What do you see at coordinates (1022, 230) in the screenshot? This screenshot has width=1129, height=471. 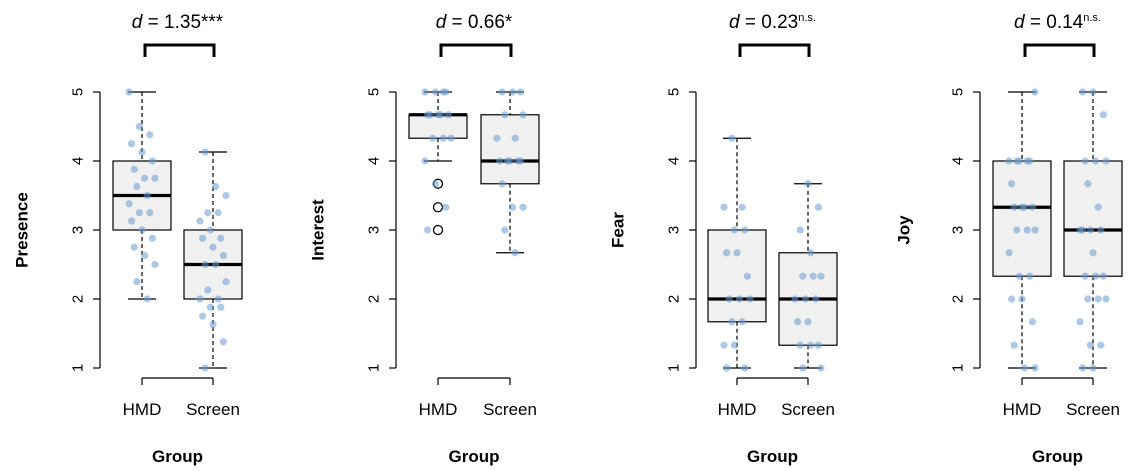 I see `box-hmd` at bounding box center [1022, 230].